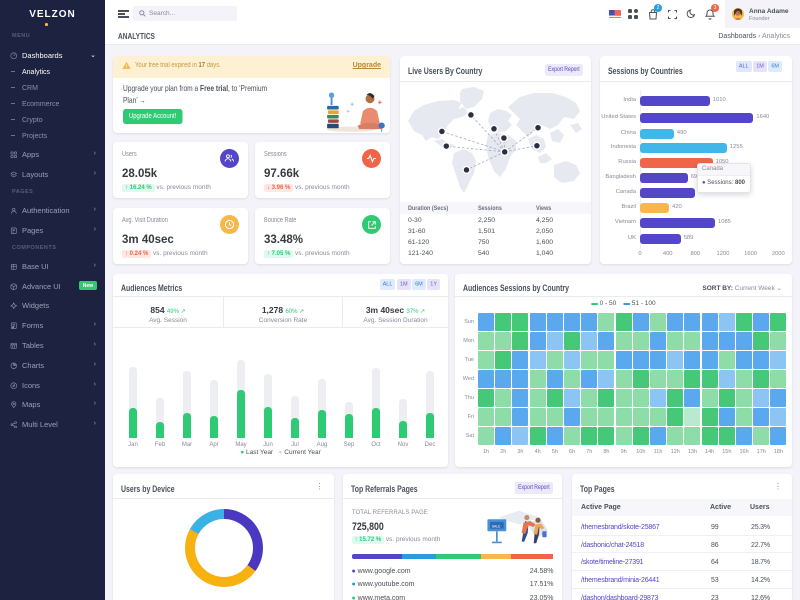  I want to click on svg-text: SALE, so click(495, 526).